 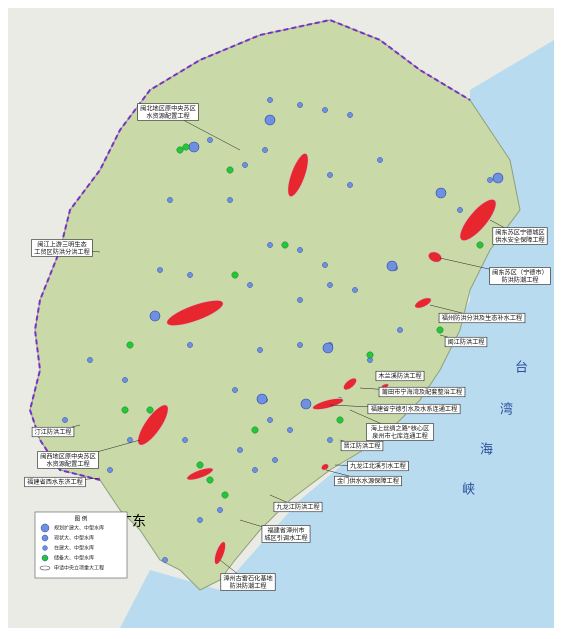 I want to click on legend-label: 在建大、中型水库, so click(x=74, y=548).